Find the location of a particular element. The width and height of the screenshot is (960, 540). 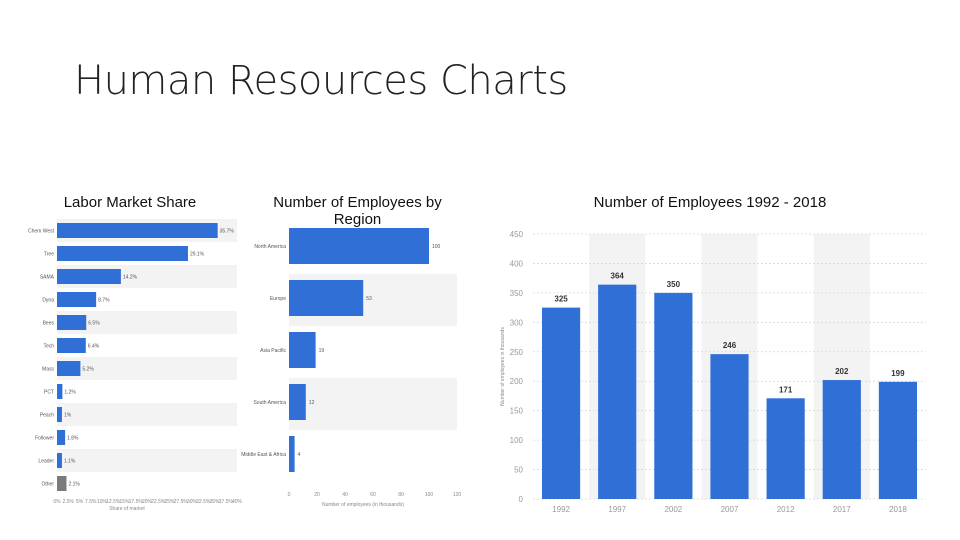

y-tick-label: 150 is located at coordinates (517, 411).